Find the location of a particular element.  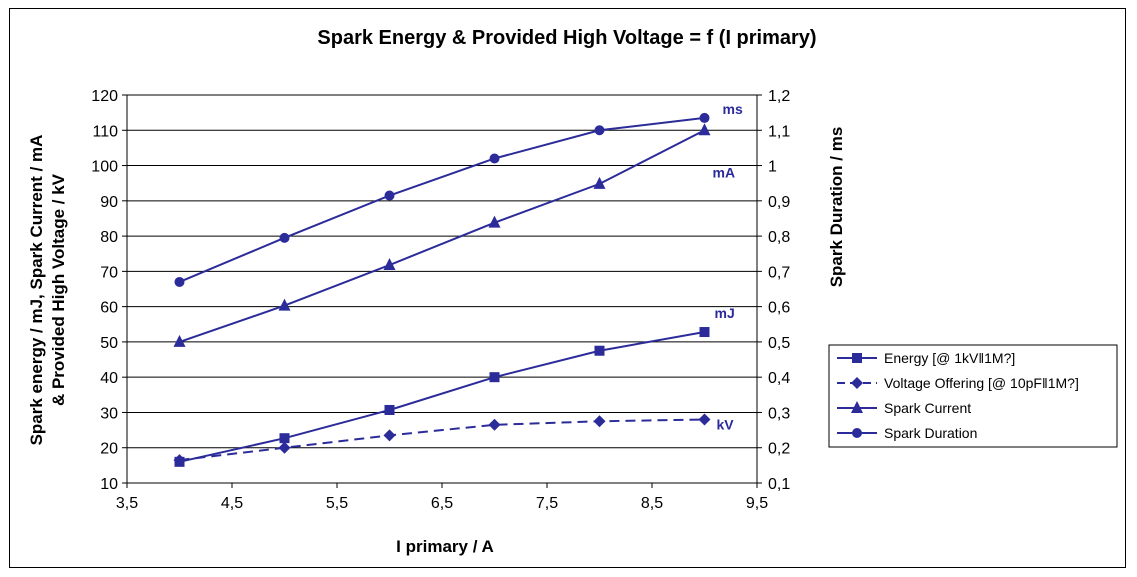

y-tick-label: 30 is located at coordinates (109, 413).